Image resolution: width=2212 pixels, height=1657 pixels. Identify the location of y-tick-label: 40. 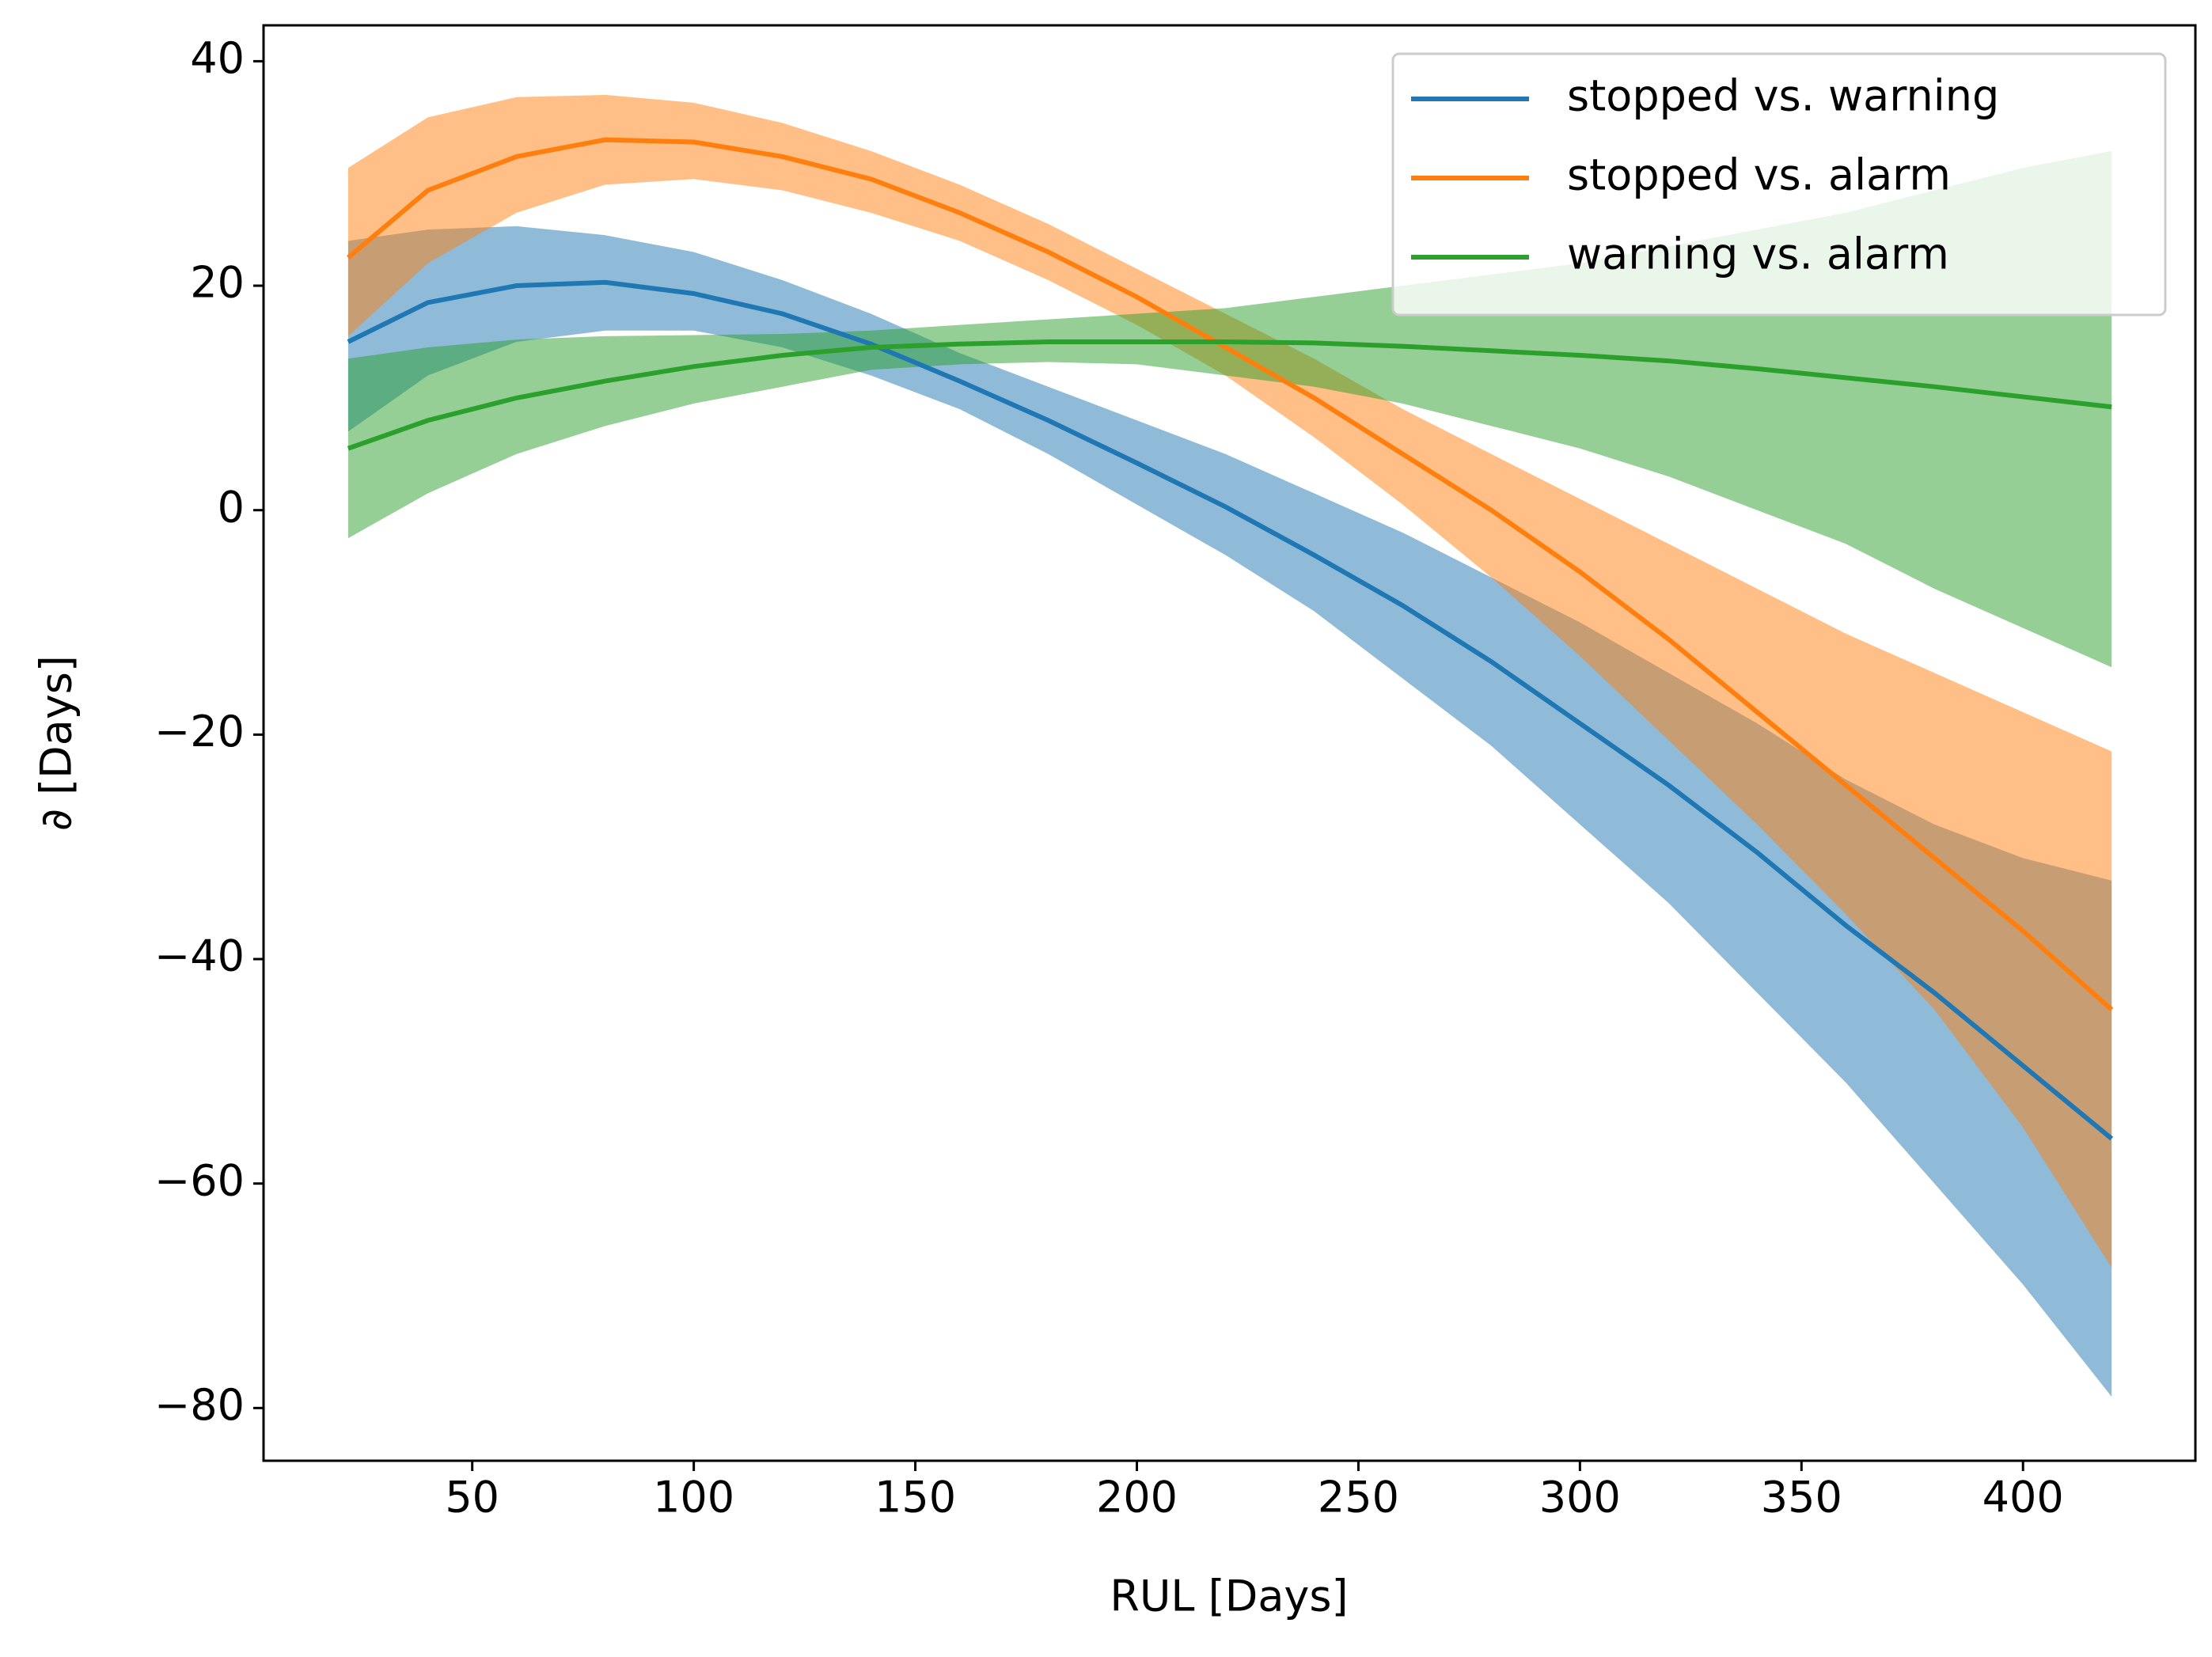
(217, 58).